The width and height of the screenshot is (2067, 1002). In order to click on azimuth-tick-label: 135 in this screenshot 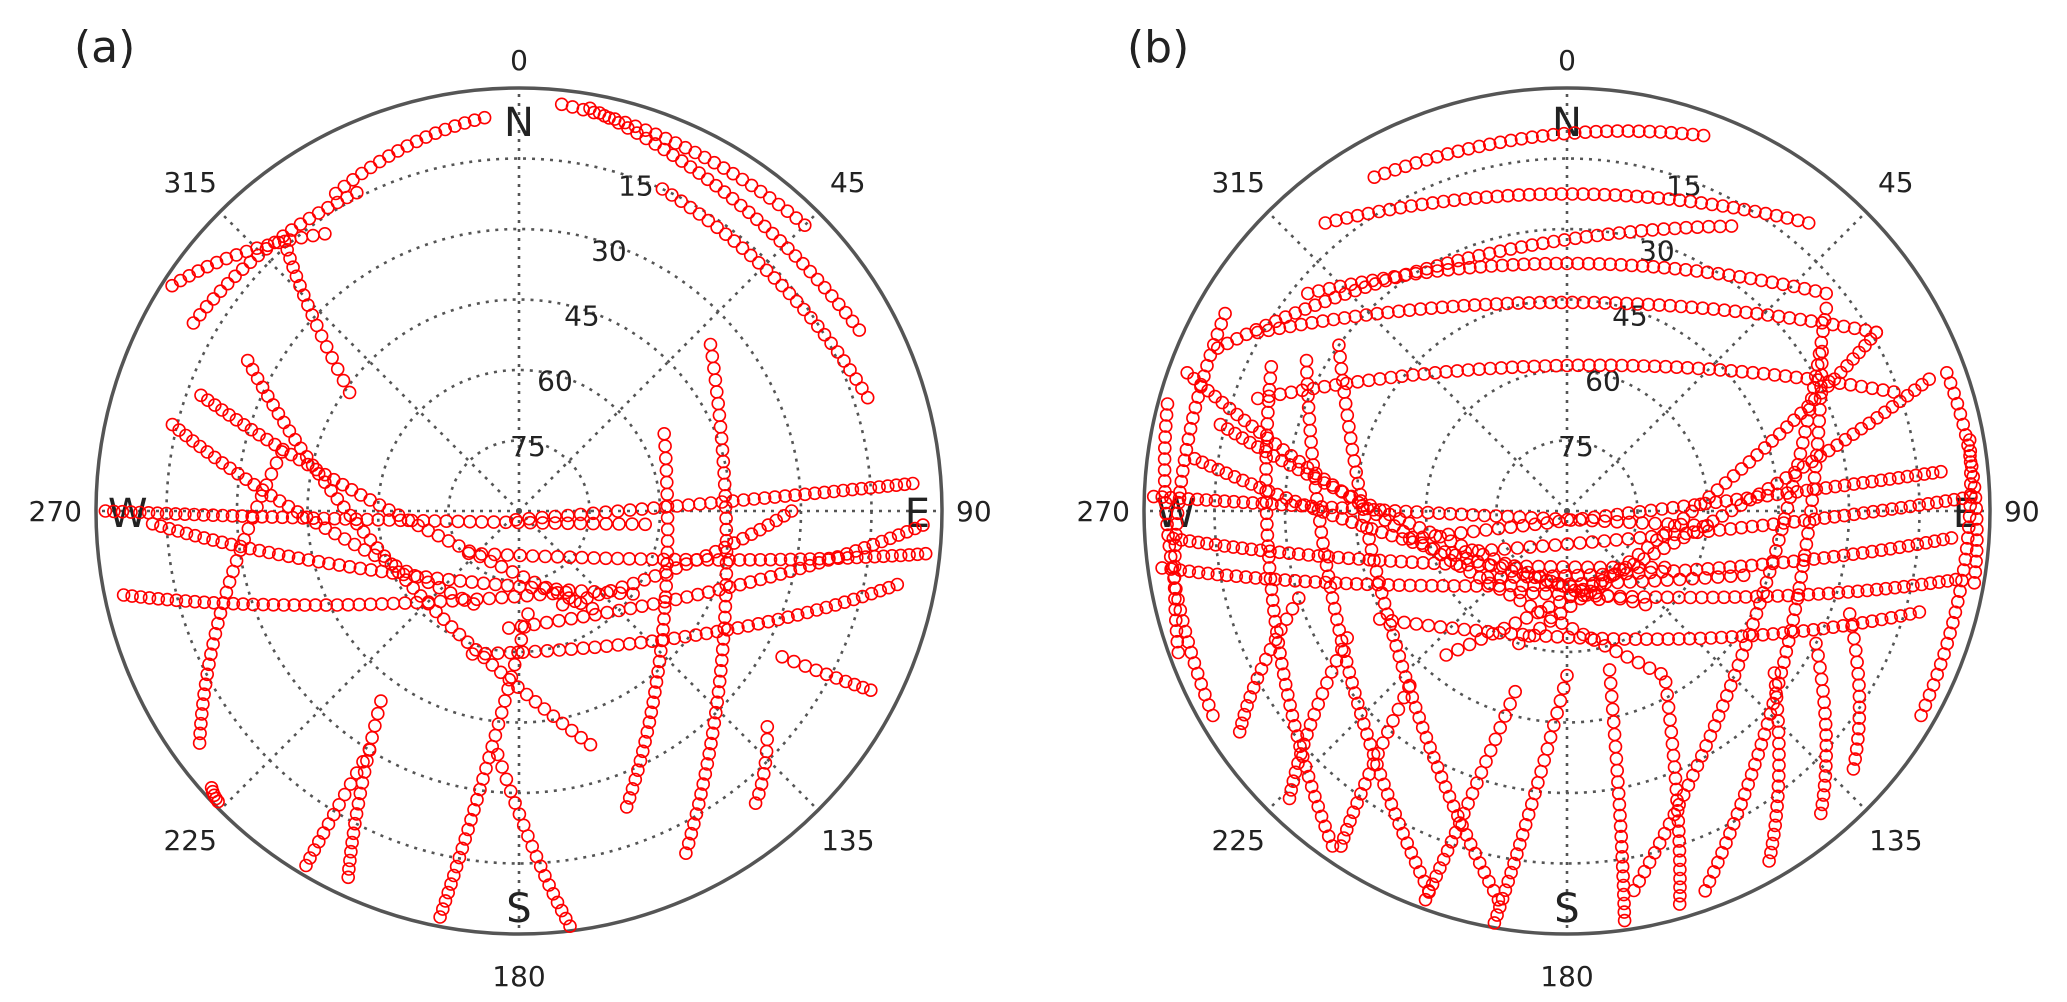, I will do `click(847, 840)`.